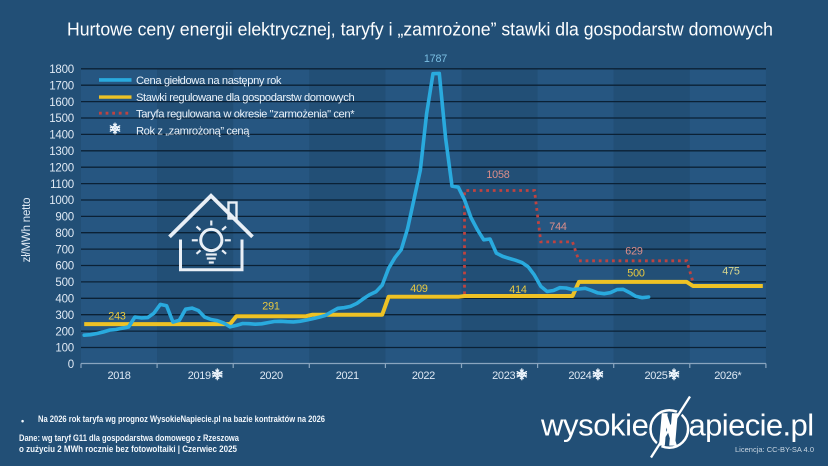  I want to click on svg-text: 1058, so click(497, 175).